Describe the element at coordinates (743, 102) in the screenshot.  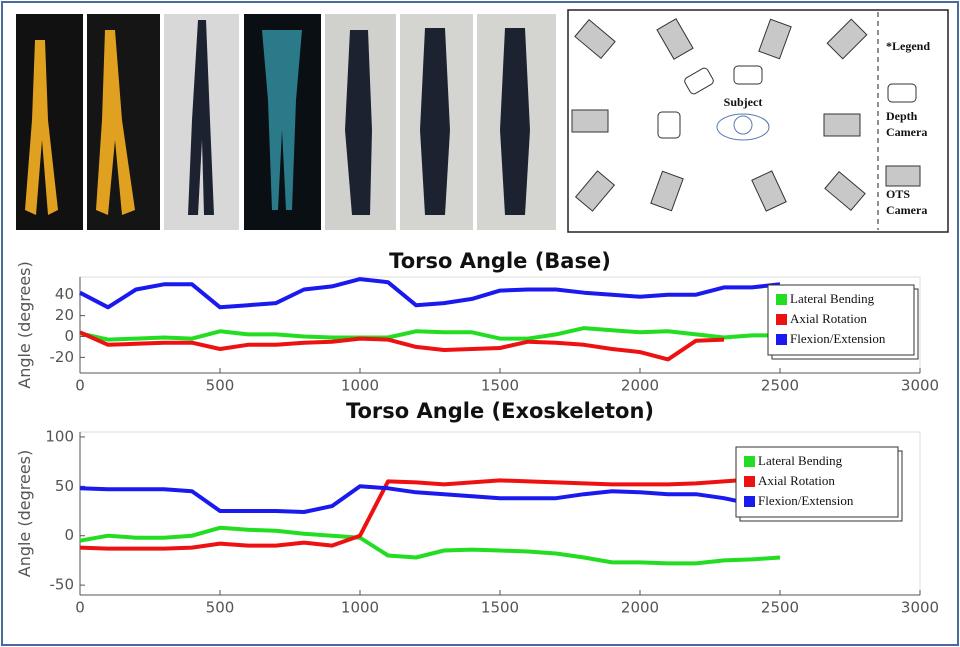
I see `subject-label: Subject` at that location.